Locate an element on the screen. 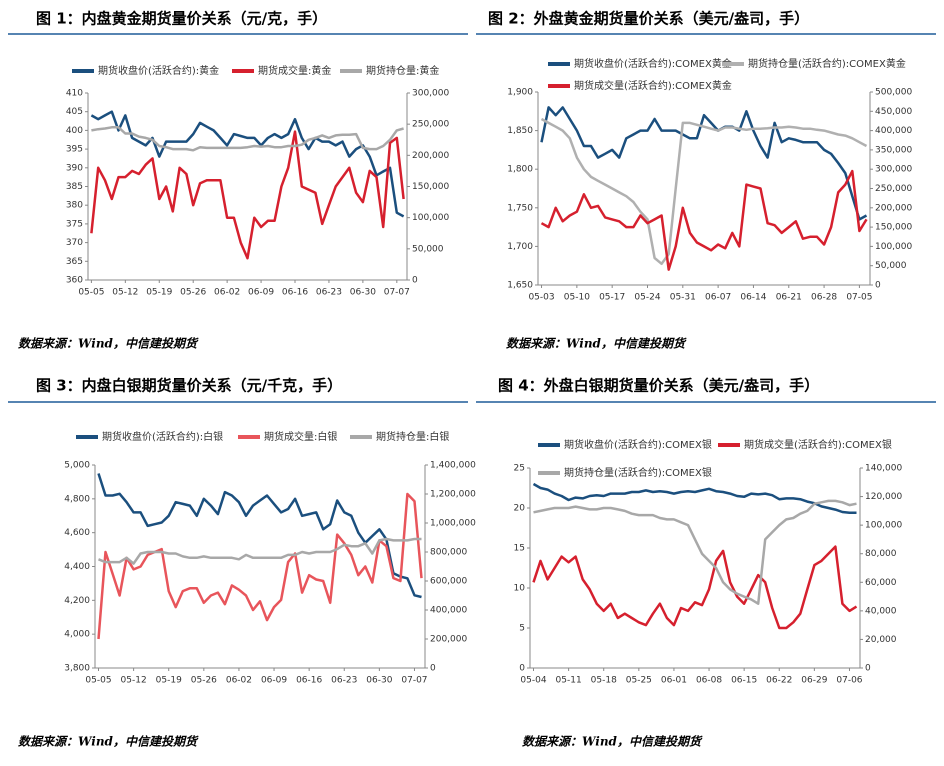  x-tick-label: 05-10 is located at coordinates (577, 298).